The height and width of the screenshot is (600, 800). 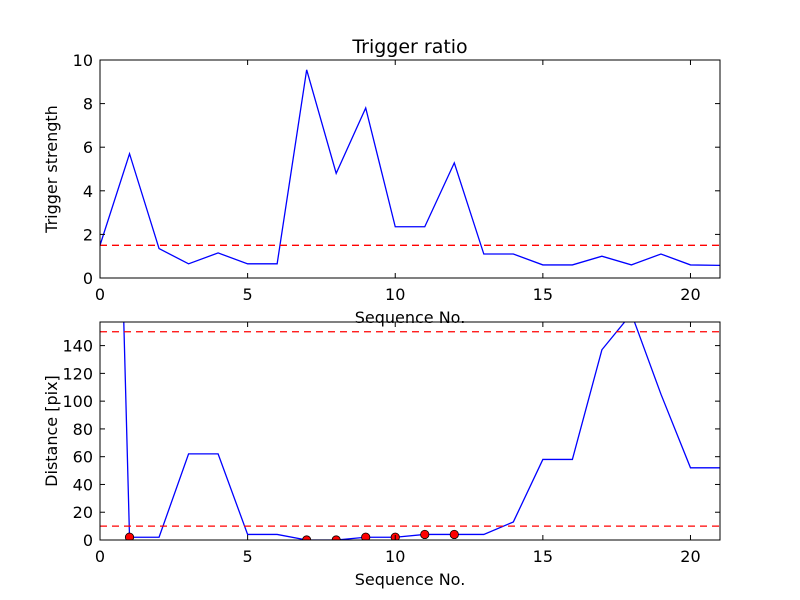 I want to click on trigger-x-axis-label: Sequence No., so click(x=410, y=317).